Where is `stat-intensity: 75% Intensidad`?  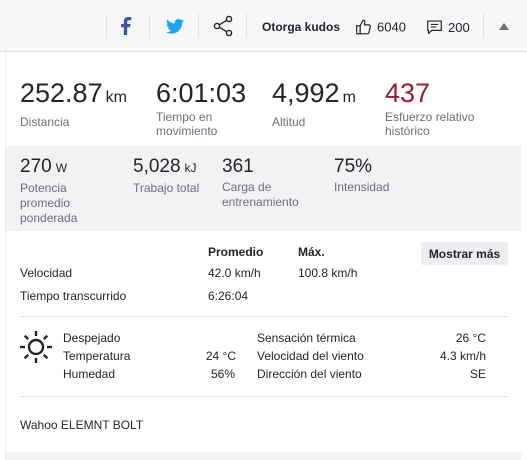 stat-intensity: 75% Intensidad is located at coordinates (361, 175).